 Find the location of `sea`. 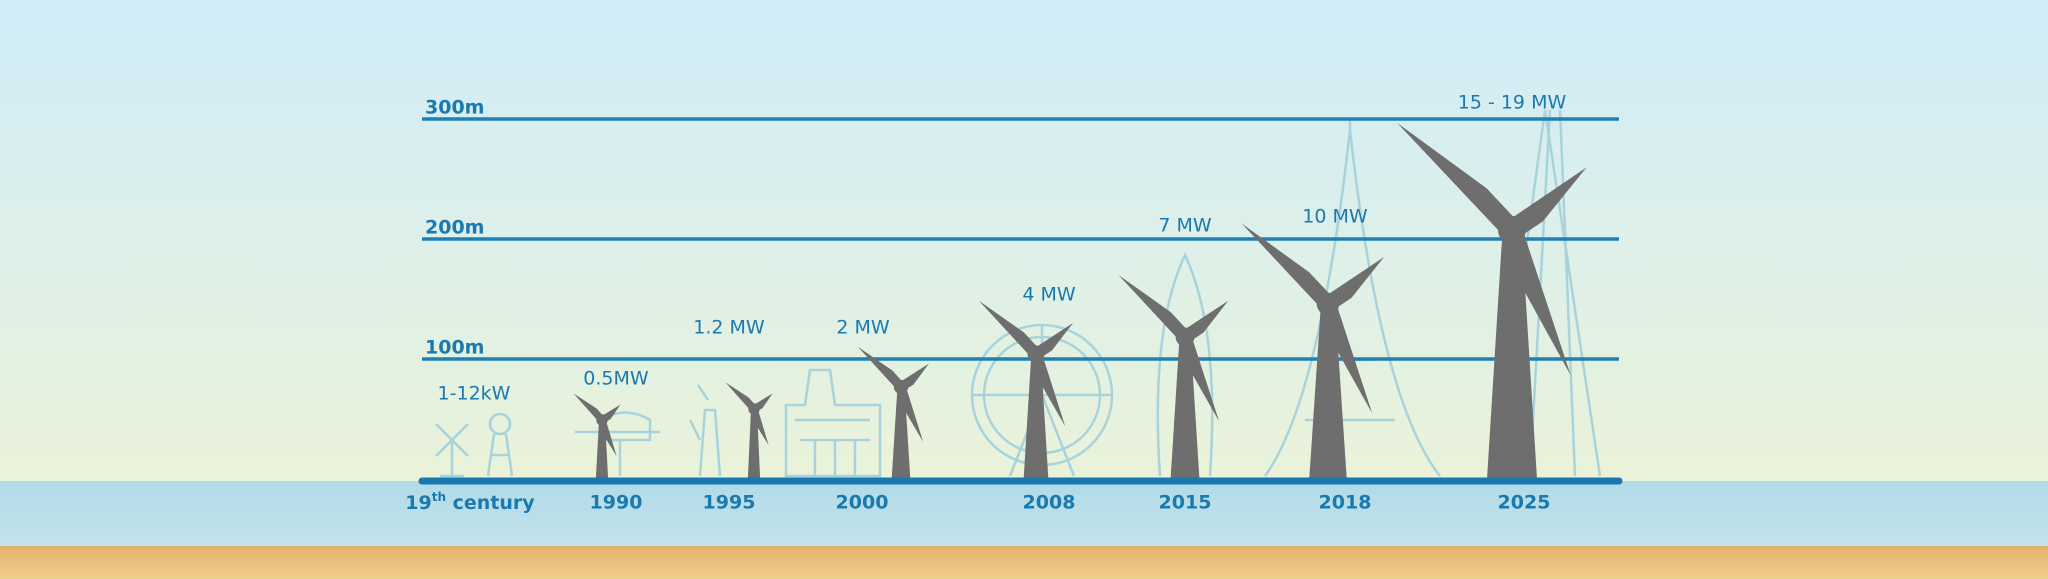

sea is located at coordinates (1024, 513).